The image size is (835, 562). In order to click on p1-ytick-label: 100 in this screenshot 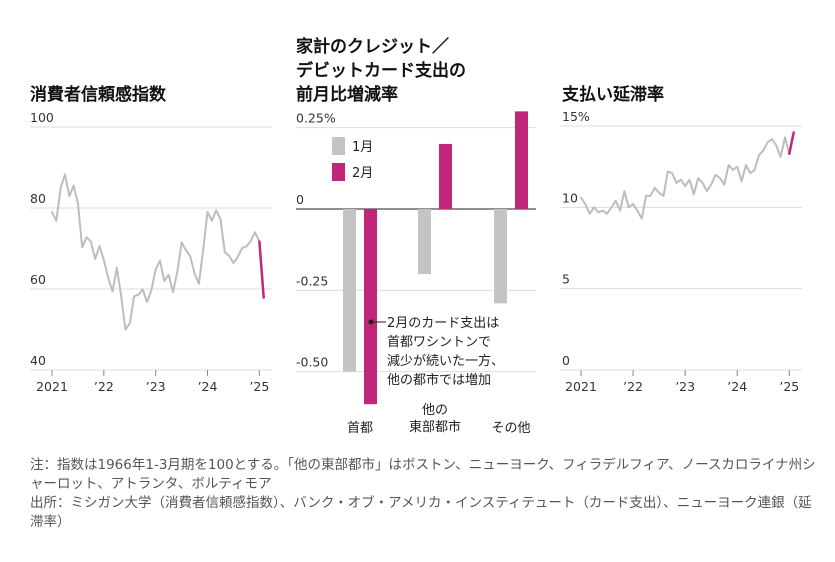, I will do `click(42, 117)`.